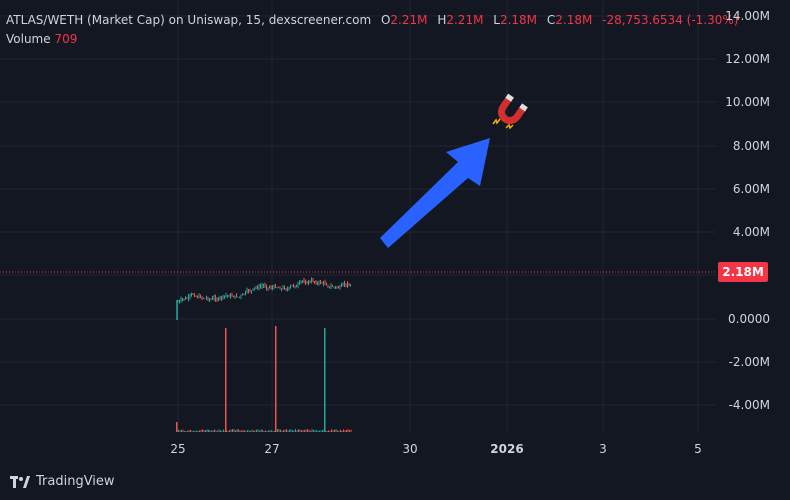 The image size is (790, 500). What do you see at coordinates (698, 449) in the screenshot?
I see `x-axis-label: 5` at bounding box center [698, 449].